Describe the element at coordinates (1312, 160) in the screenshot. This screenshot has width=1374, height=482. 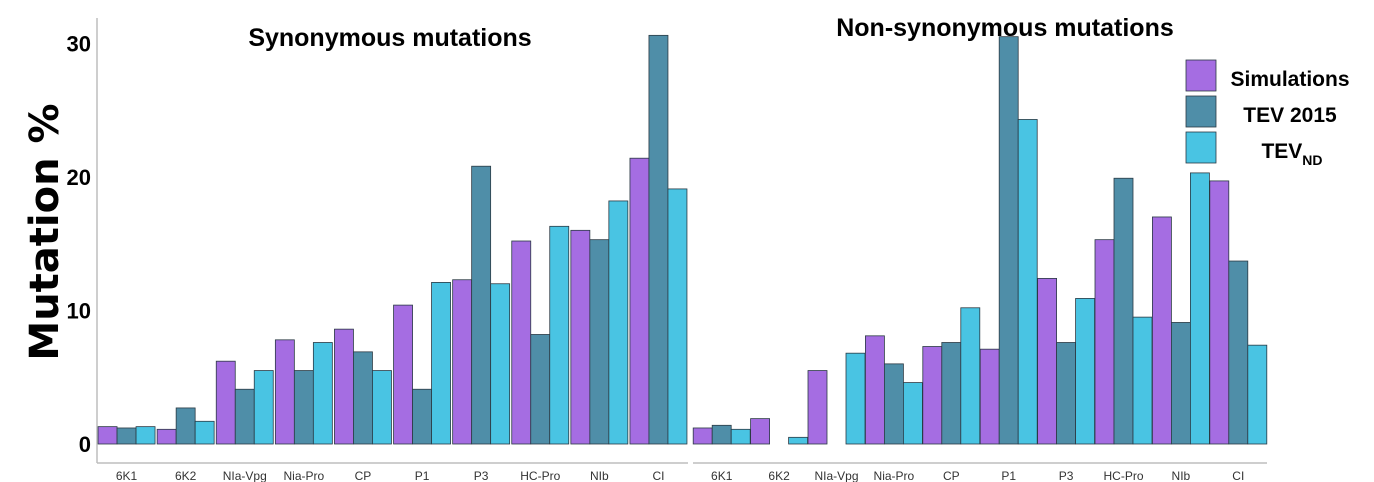
I see `legend-subscript: ND` at that location.